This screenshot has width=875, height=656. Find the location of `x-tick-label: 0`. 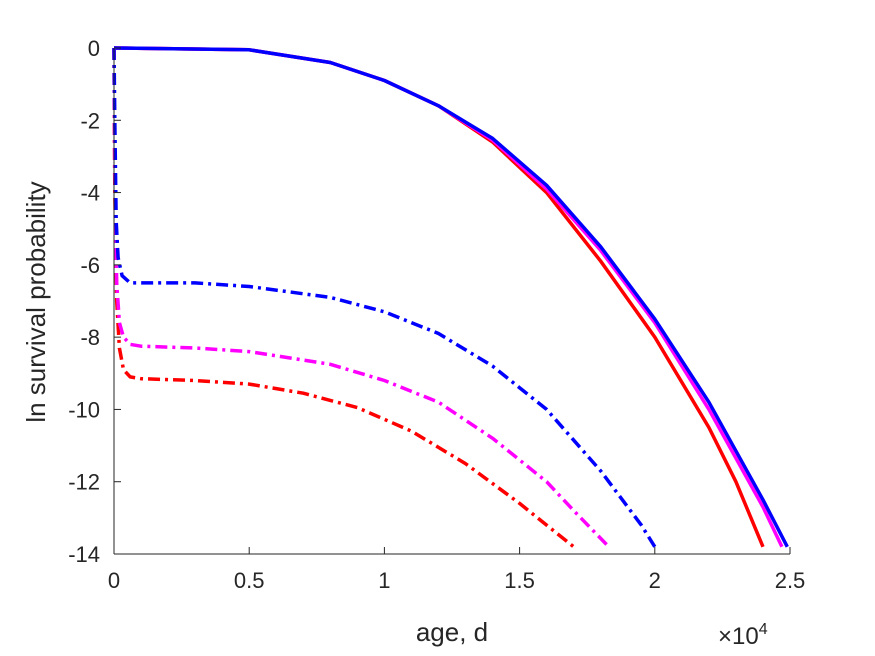

x-tick-label: 0 is located at coordinates (114, 580).